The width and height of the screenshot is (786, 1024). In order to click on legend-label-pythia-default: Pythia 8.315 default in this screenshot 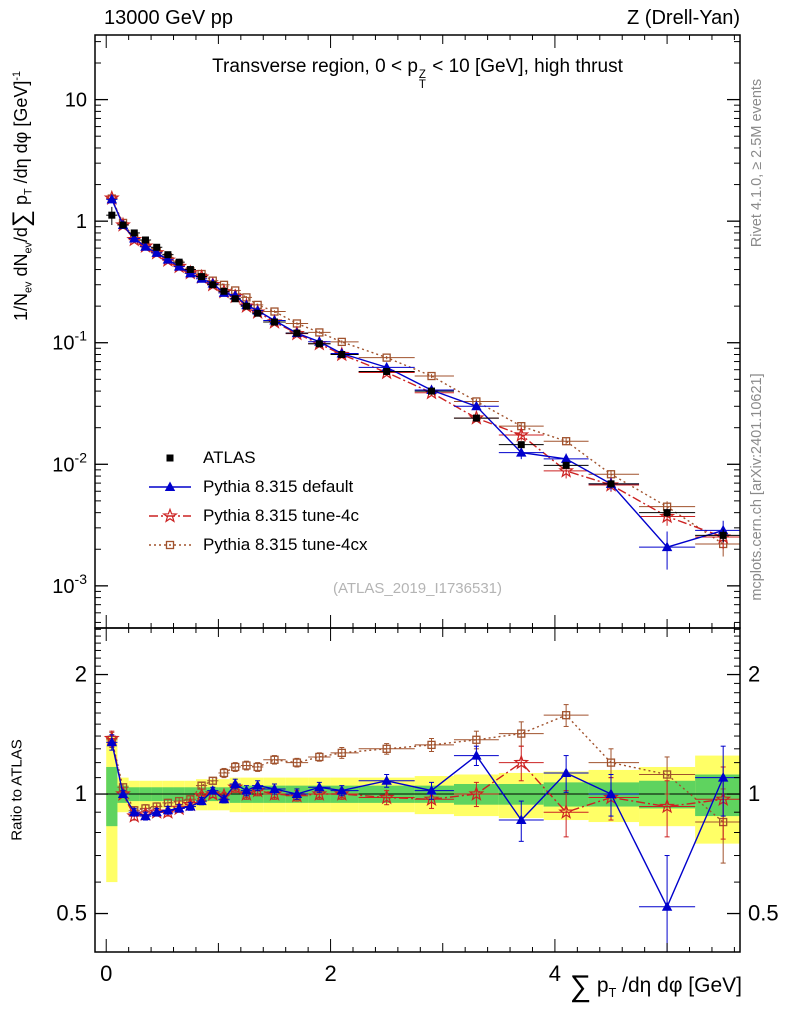, I will do `click(278, 486)`.